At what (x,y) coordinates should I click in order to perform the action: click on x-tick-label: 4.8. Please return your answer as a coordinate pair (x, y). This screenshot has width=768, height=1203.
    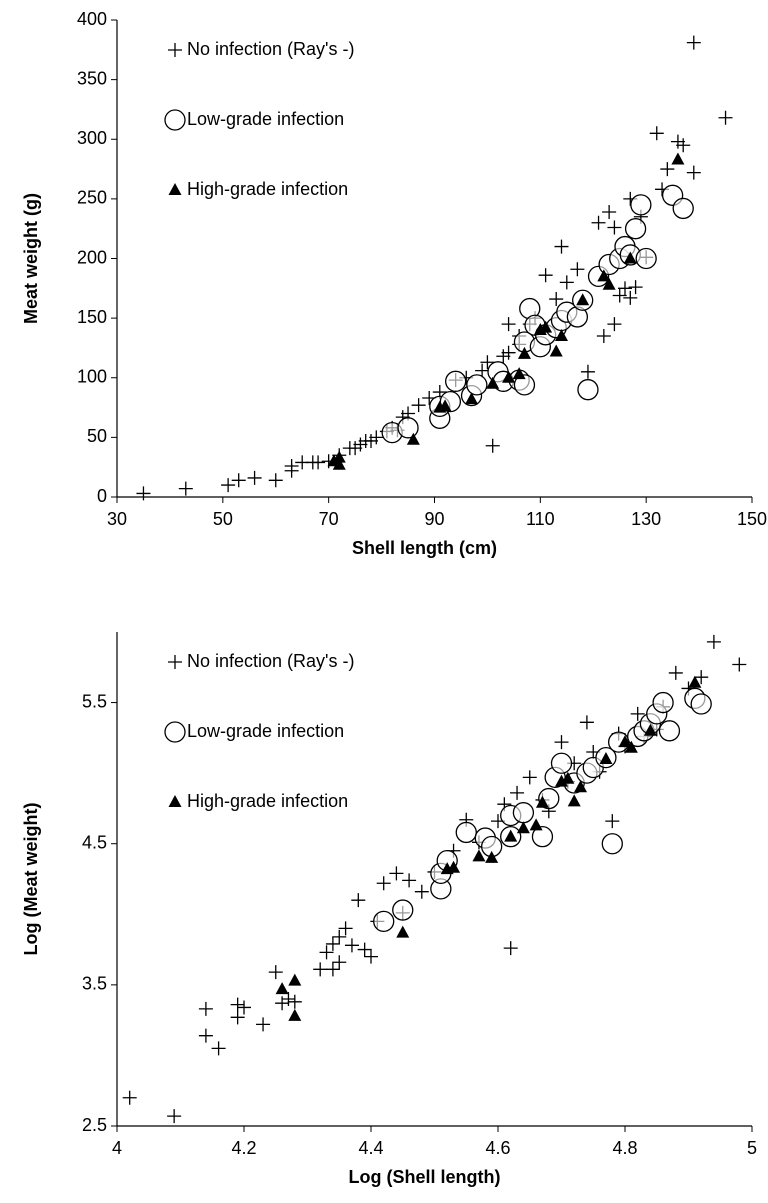
    Looking at the image, I should click on (624, 1148).